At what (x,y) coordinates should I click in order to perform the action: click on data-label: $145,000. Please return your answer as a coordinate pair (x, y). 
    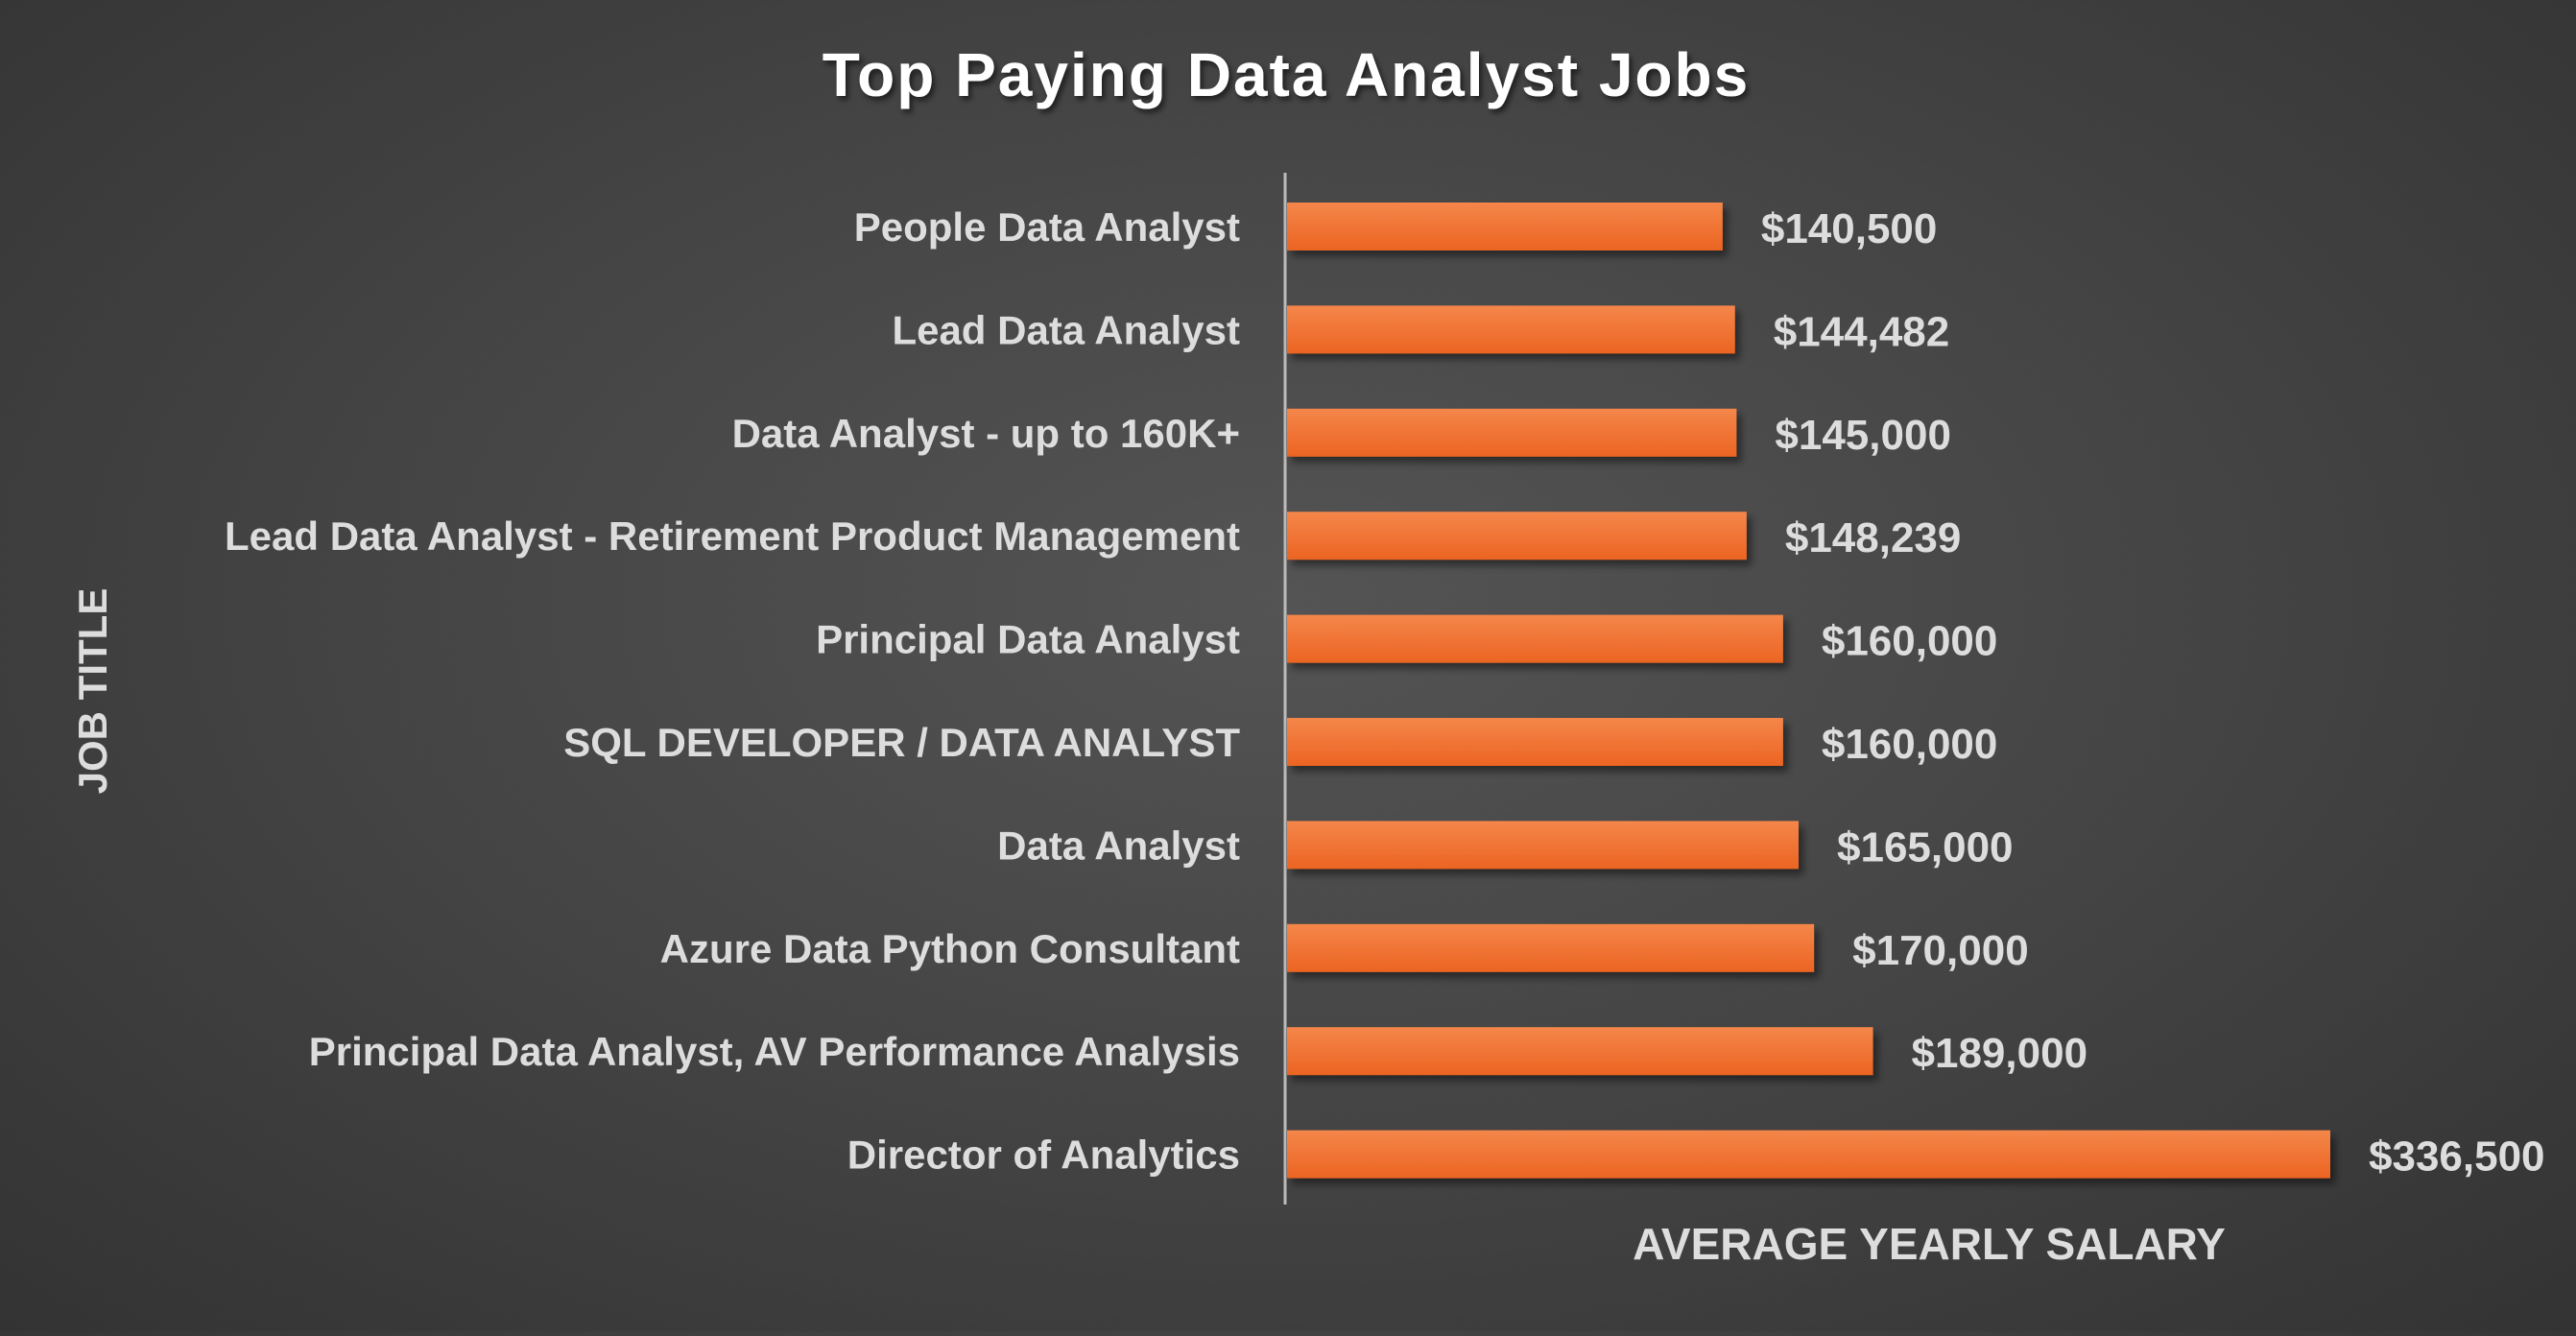
    Looking at the image, I should click on (1863, 435).